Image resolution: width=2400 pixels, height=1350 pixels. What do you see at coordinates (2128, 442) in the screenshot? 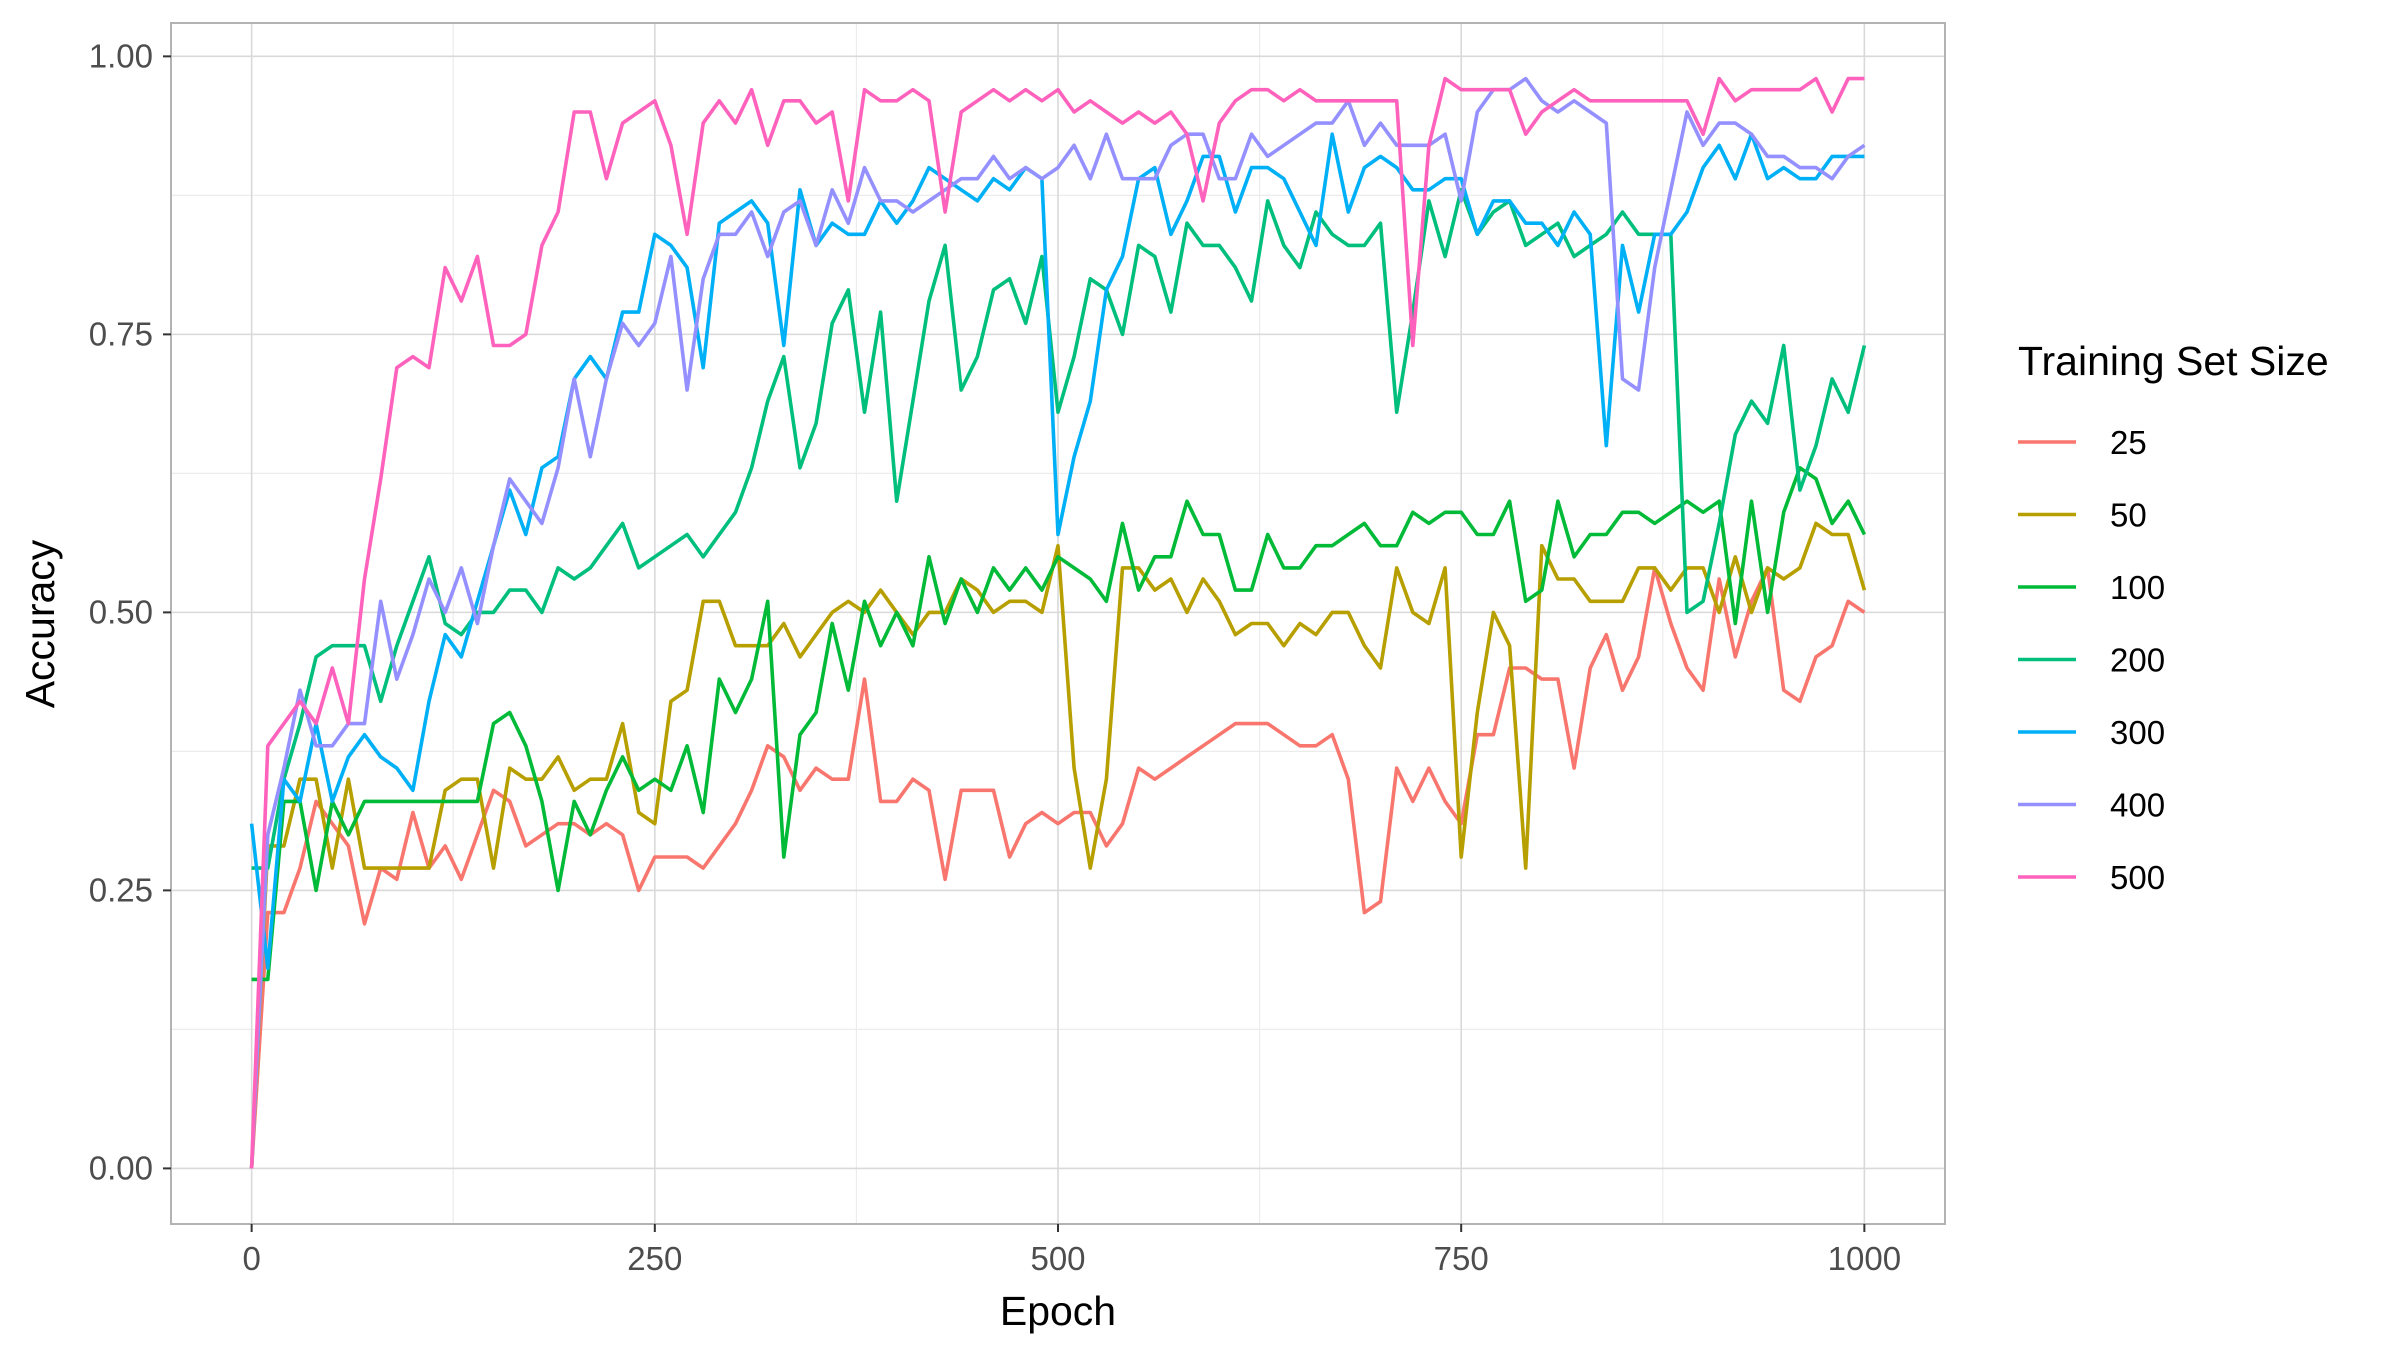
I see `legend-label-25: 25` at bounding box center [2128, 442].